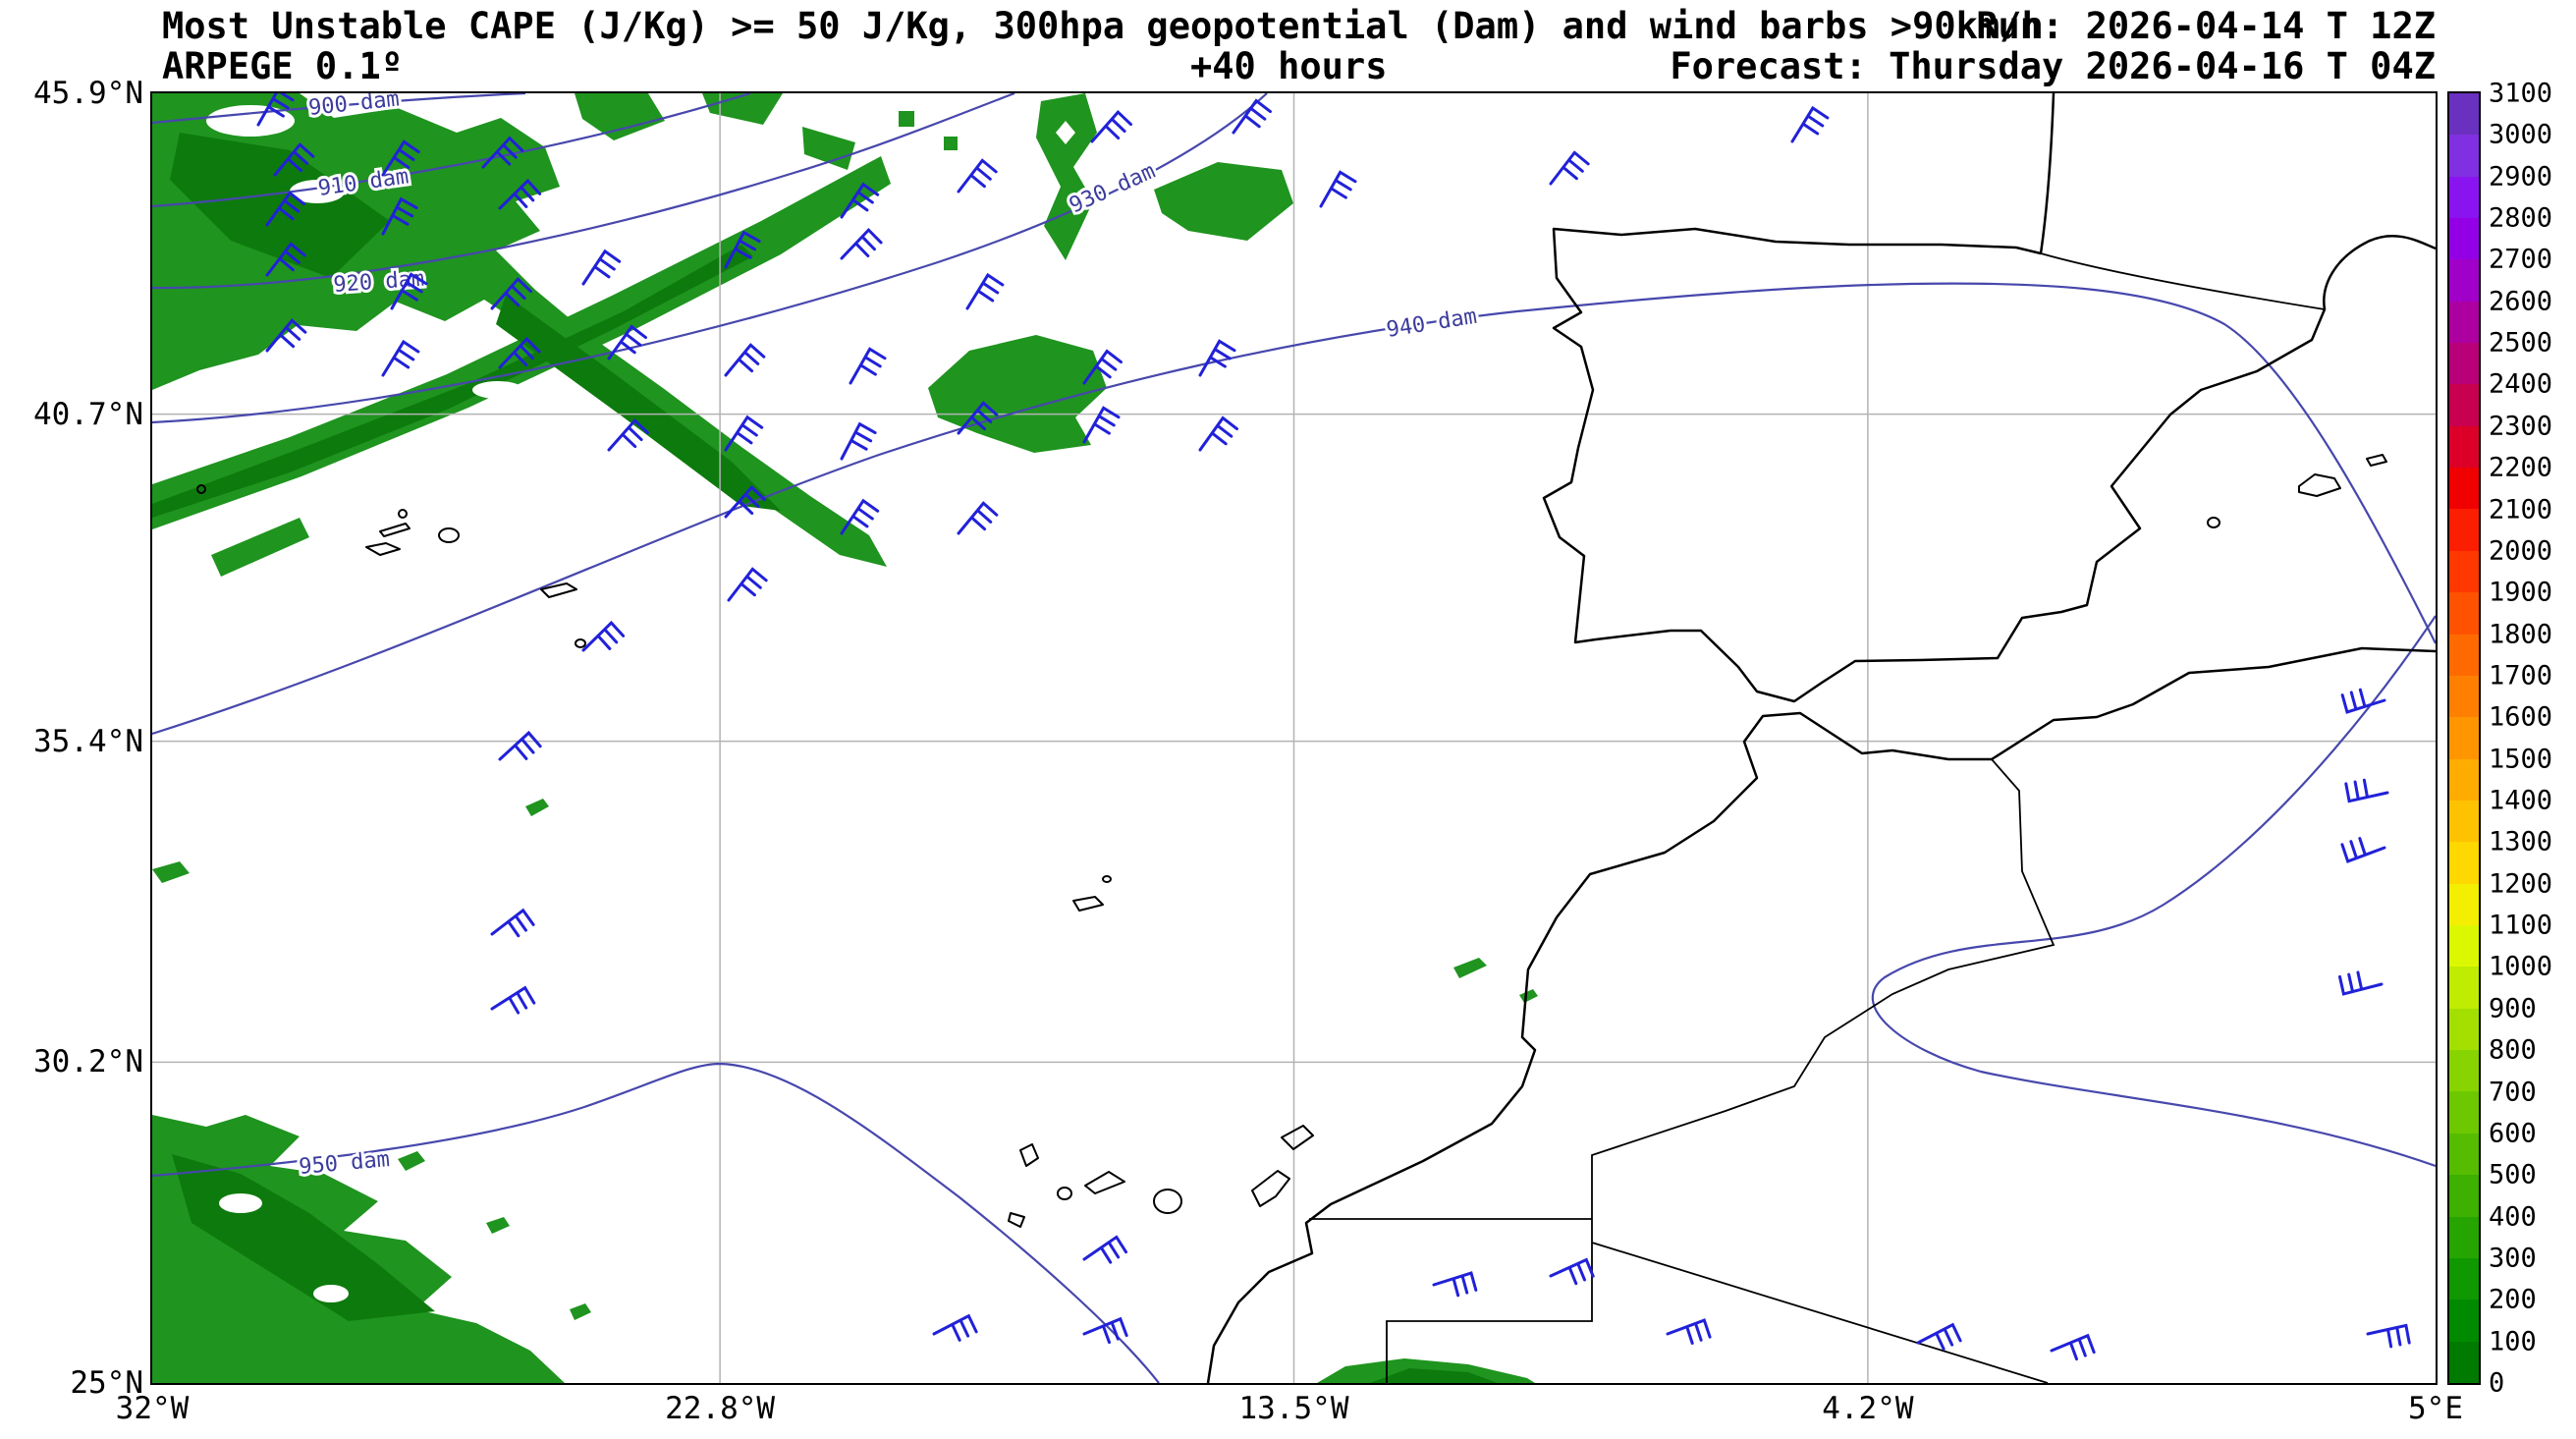  Describe the element at coordinates (2435, 1408) in the screenshot. I see `x-axis-tick-label: 5°E` at that location.